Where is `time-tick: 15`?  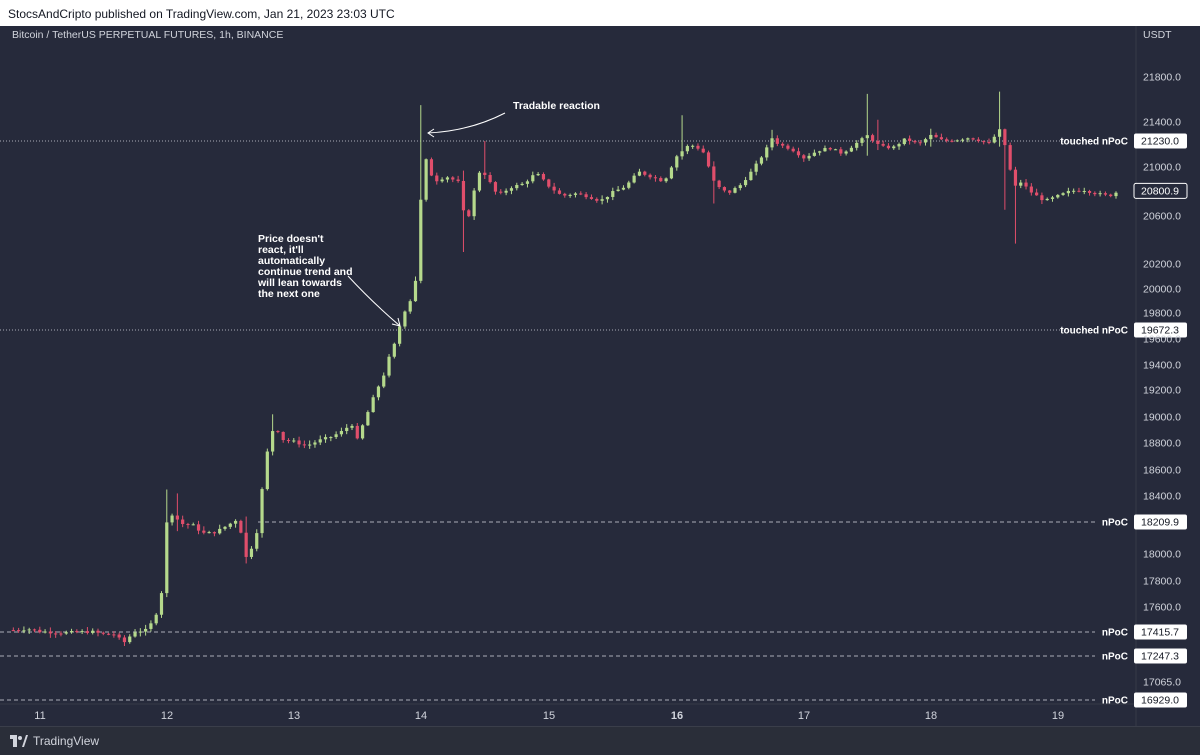
time-tick: 15 is located at coordinates (549, 716).